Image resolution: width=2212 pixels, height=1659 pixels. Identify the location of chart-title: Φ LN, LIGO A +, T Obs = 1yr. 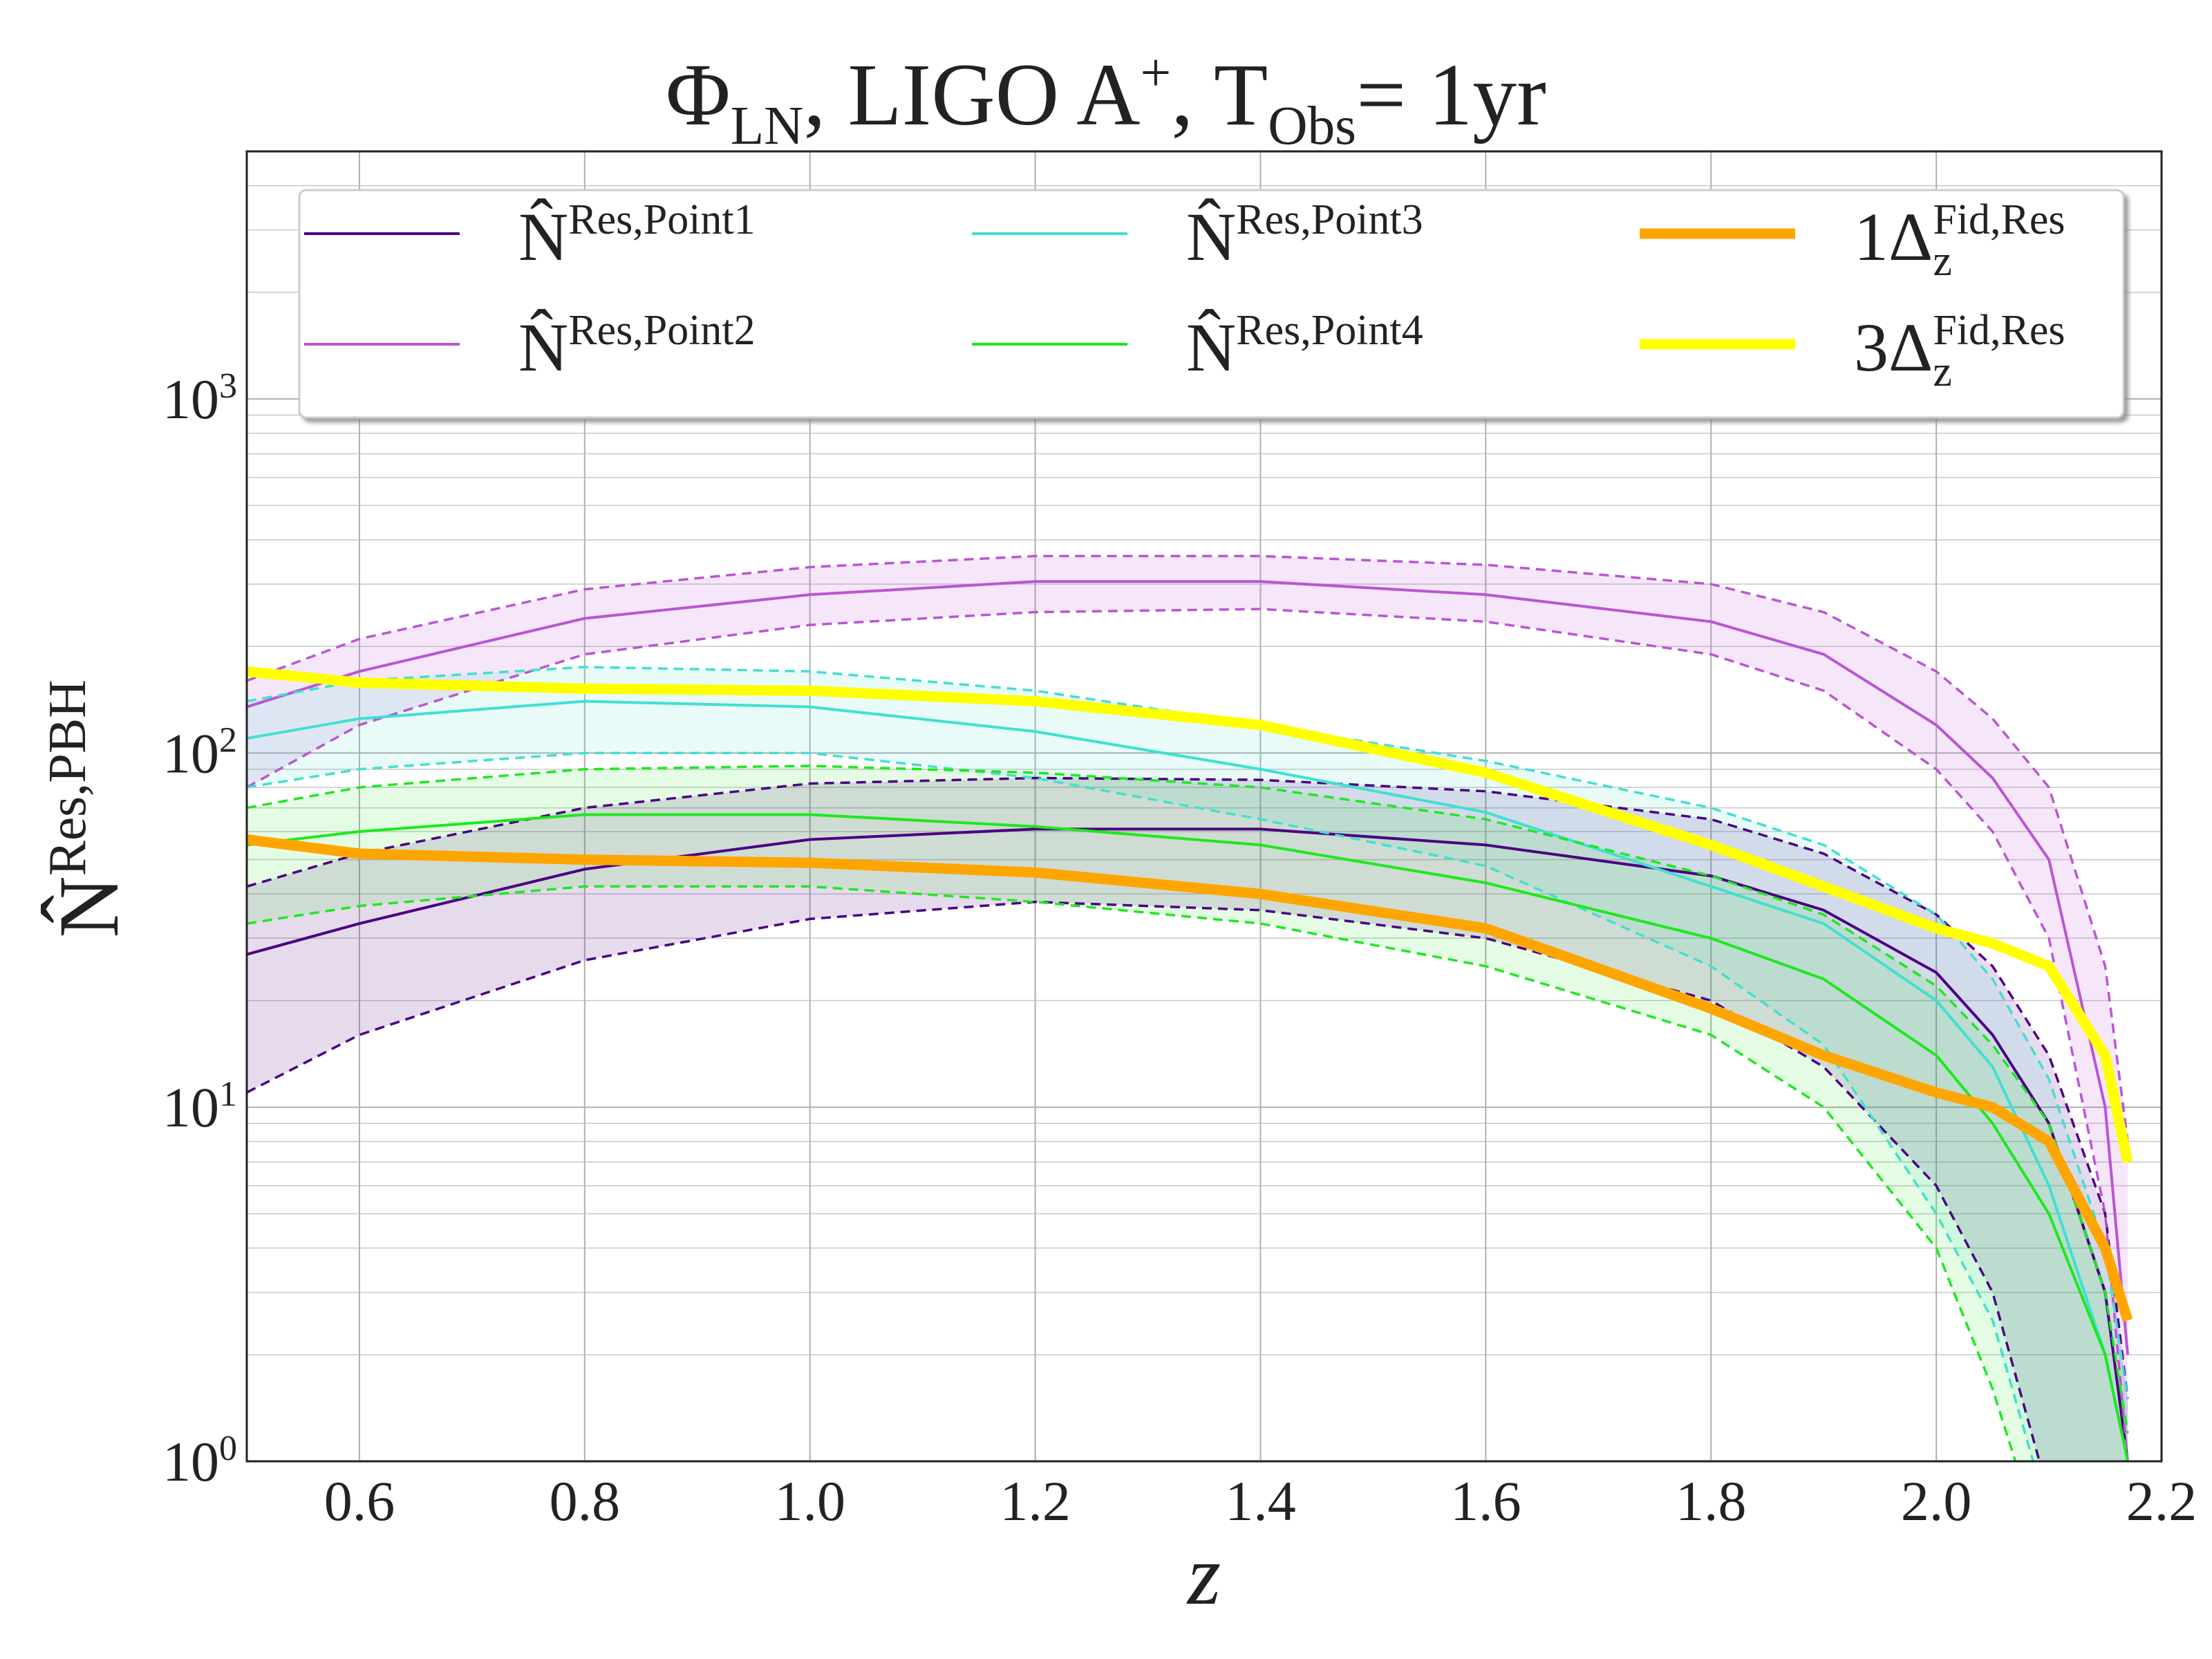
(1106, 99).